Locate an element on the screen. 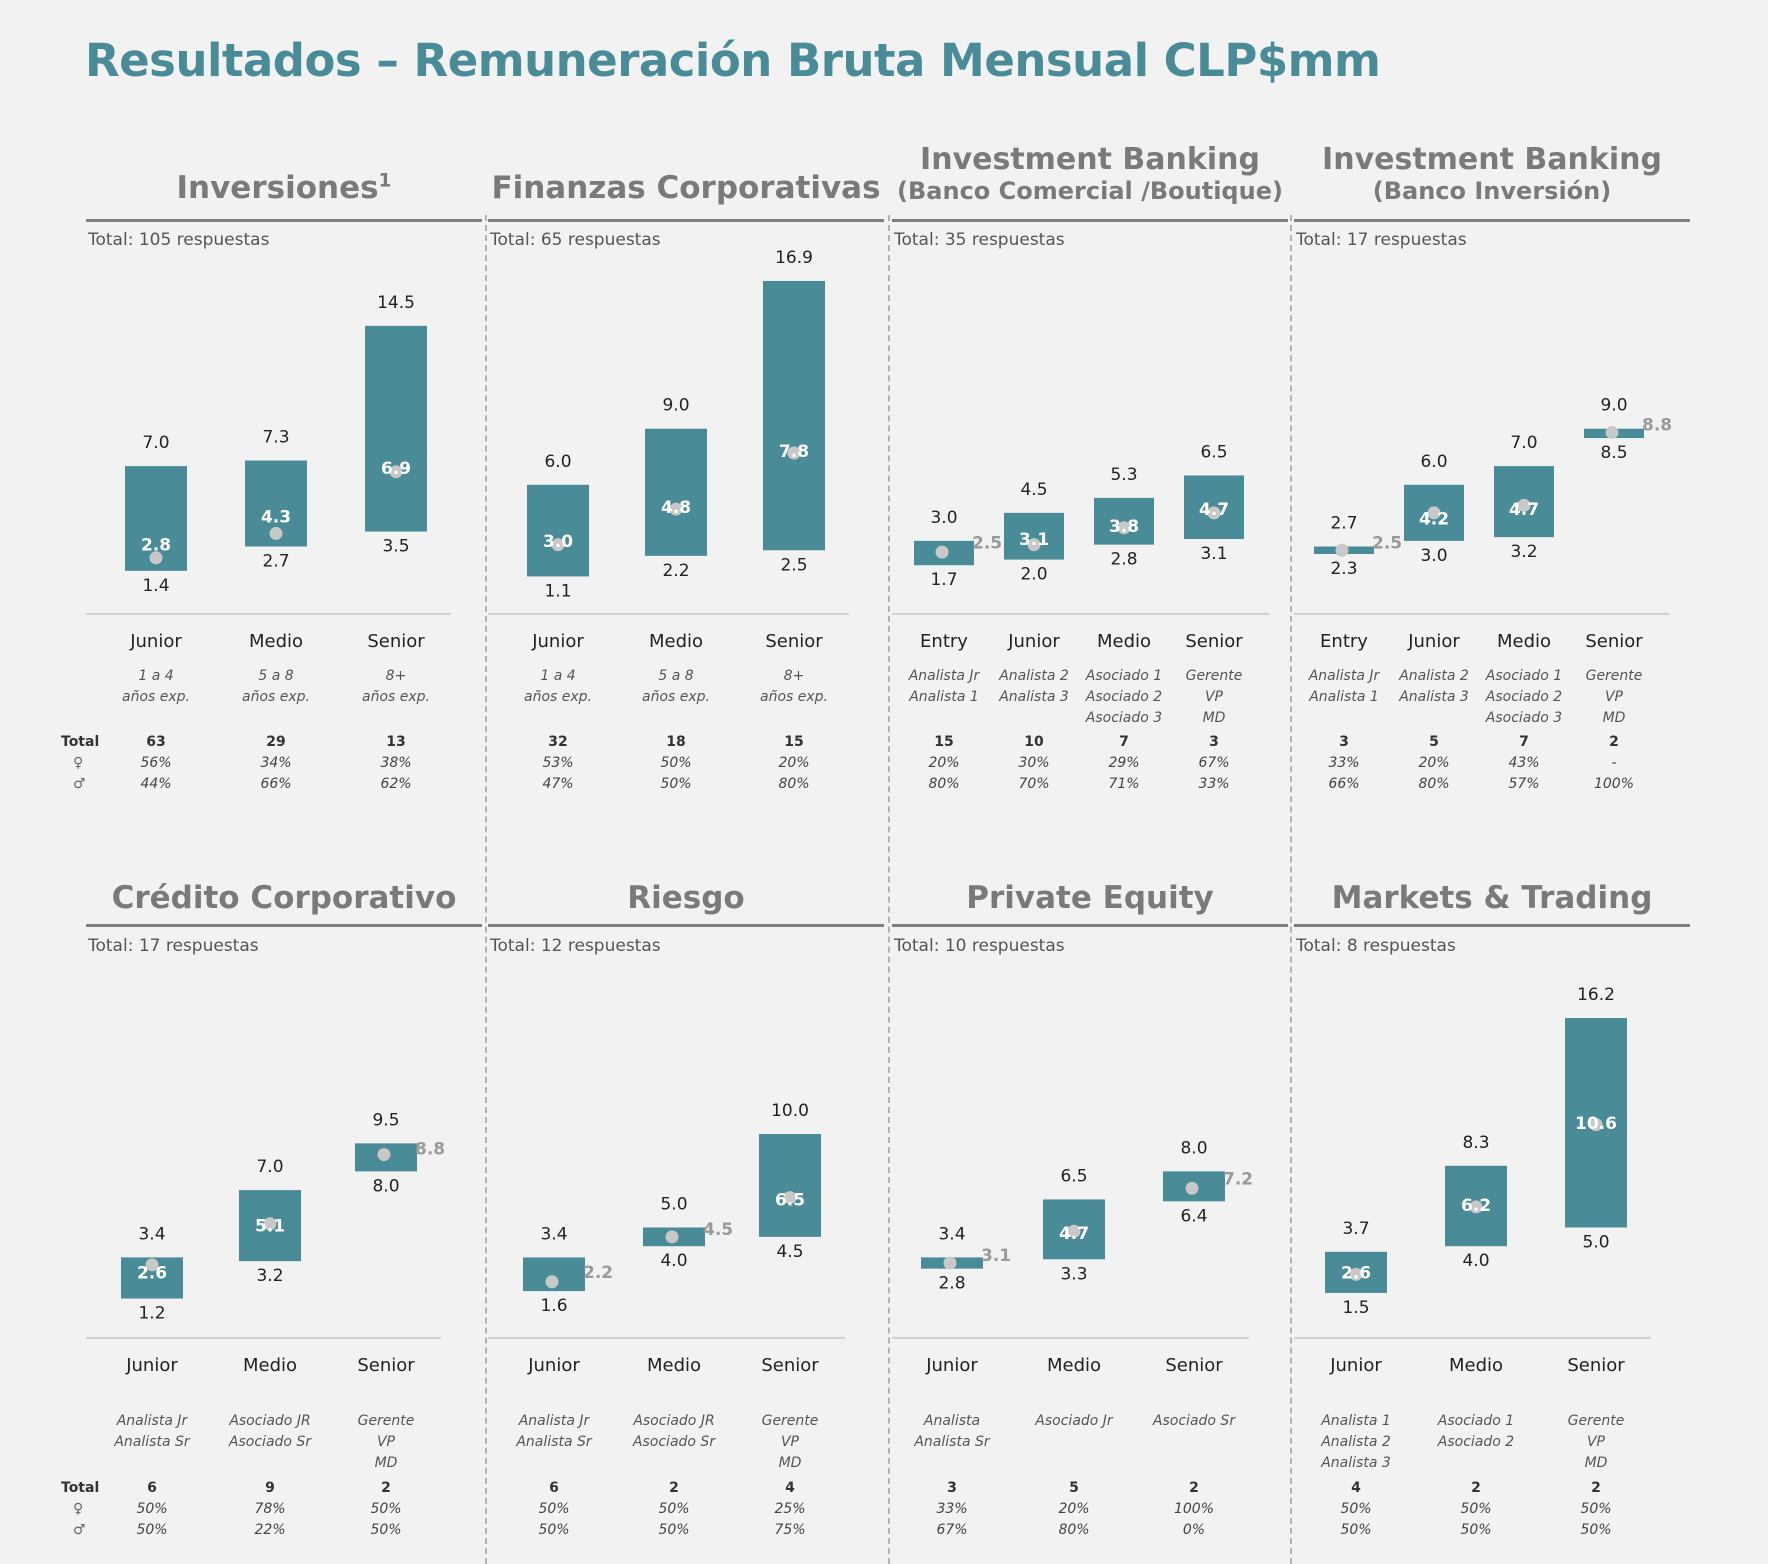 Image resolution: width=1768 pixels, height=1564 pixels. min-label: 2.7 is located at coordinates (275, 562).